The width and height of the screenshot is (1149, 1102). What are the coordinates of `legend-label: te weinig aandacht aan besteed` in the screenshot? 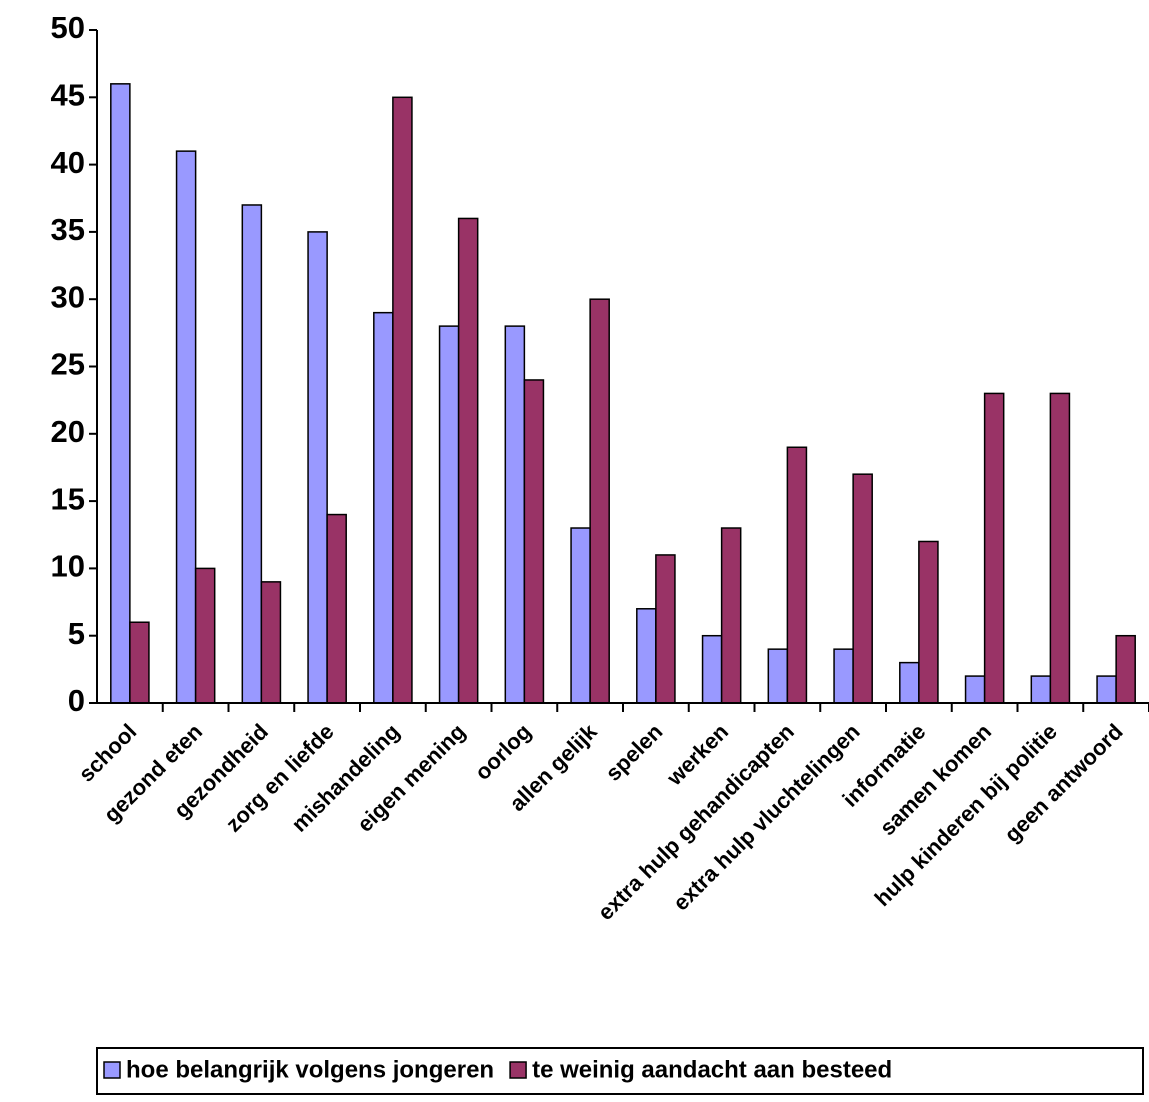 It's located at (712, 1069).